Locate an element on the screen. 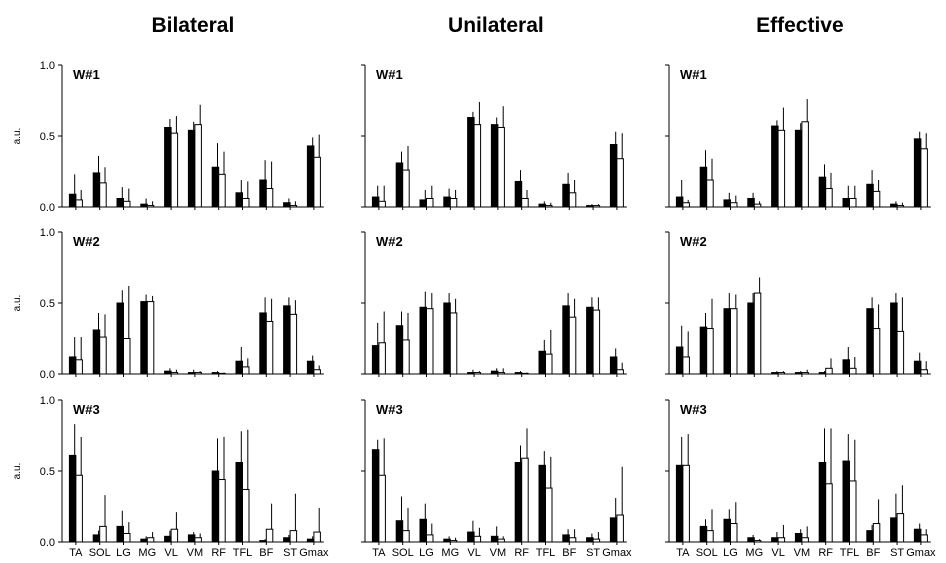 Image resolution: width=946 pixels, height=563 pixels. row-label: W#1 is located at coordinates (693, 74).